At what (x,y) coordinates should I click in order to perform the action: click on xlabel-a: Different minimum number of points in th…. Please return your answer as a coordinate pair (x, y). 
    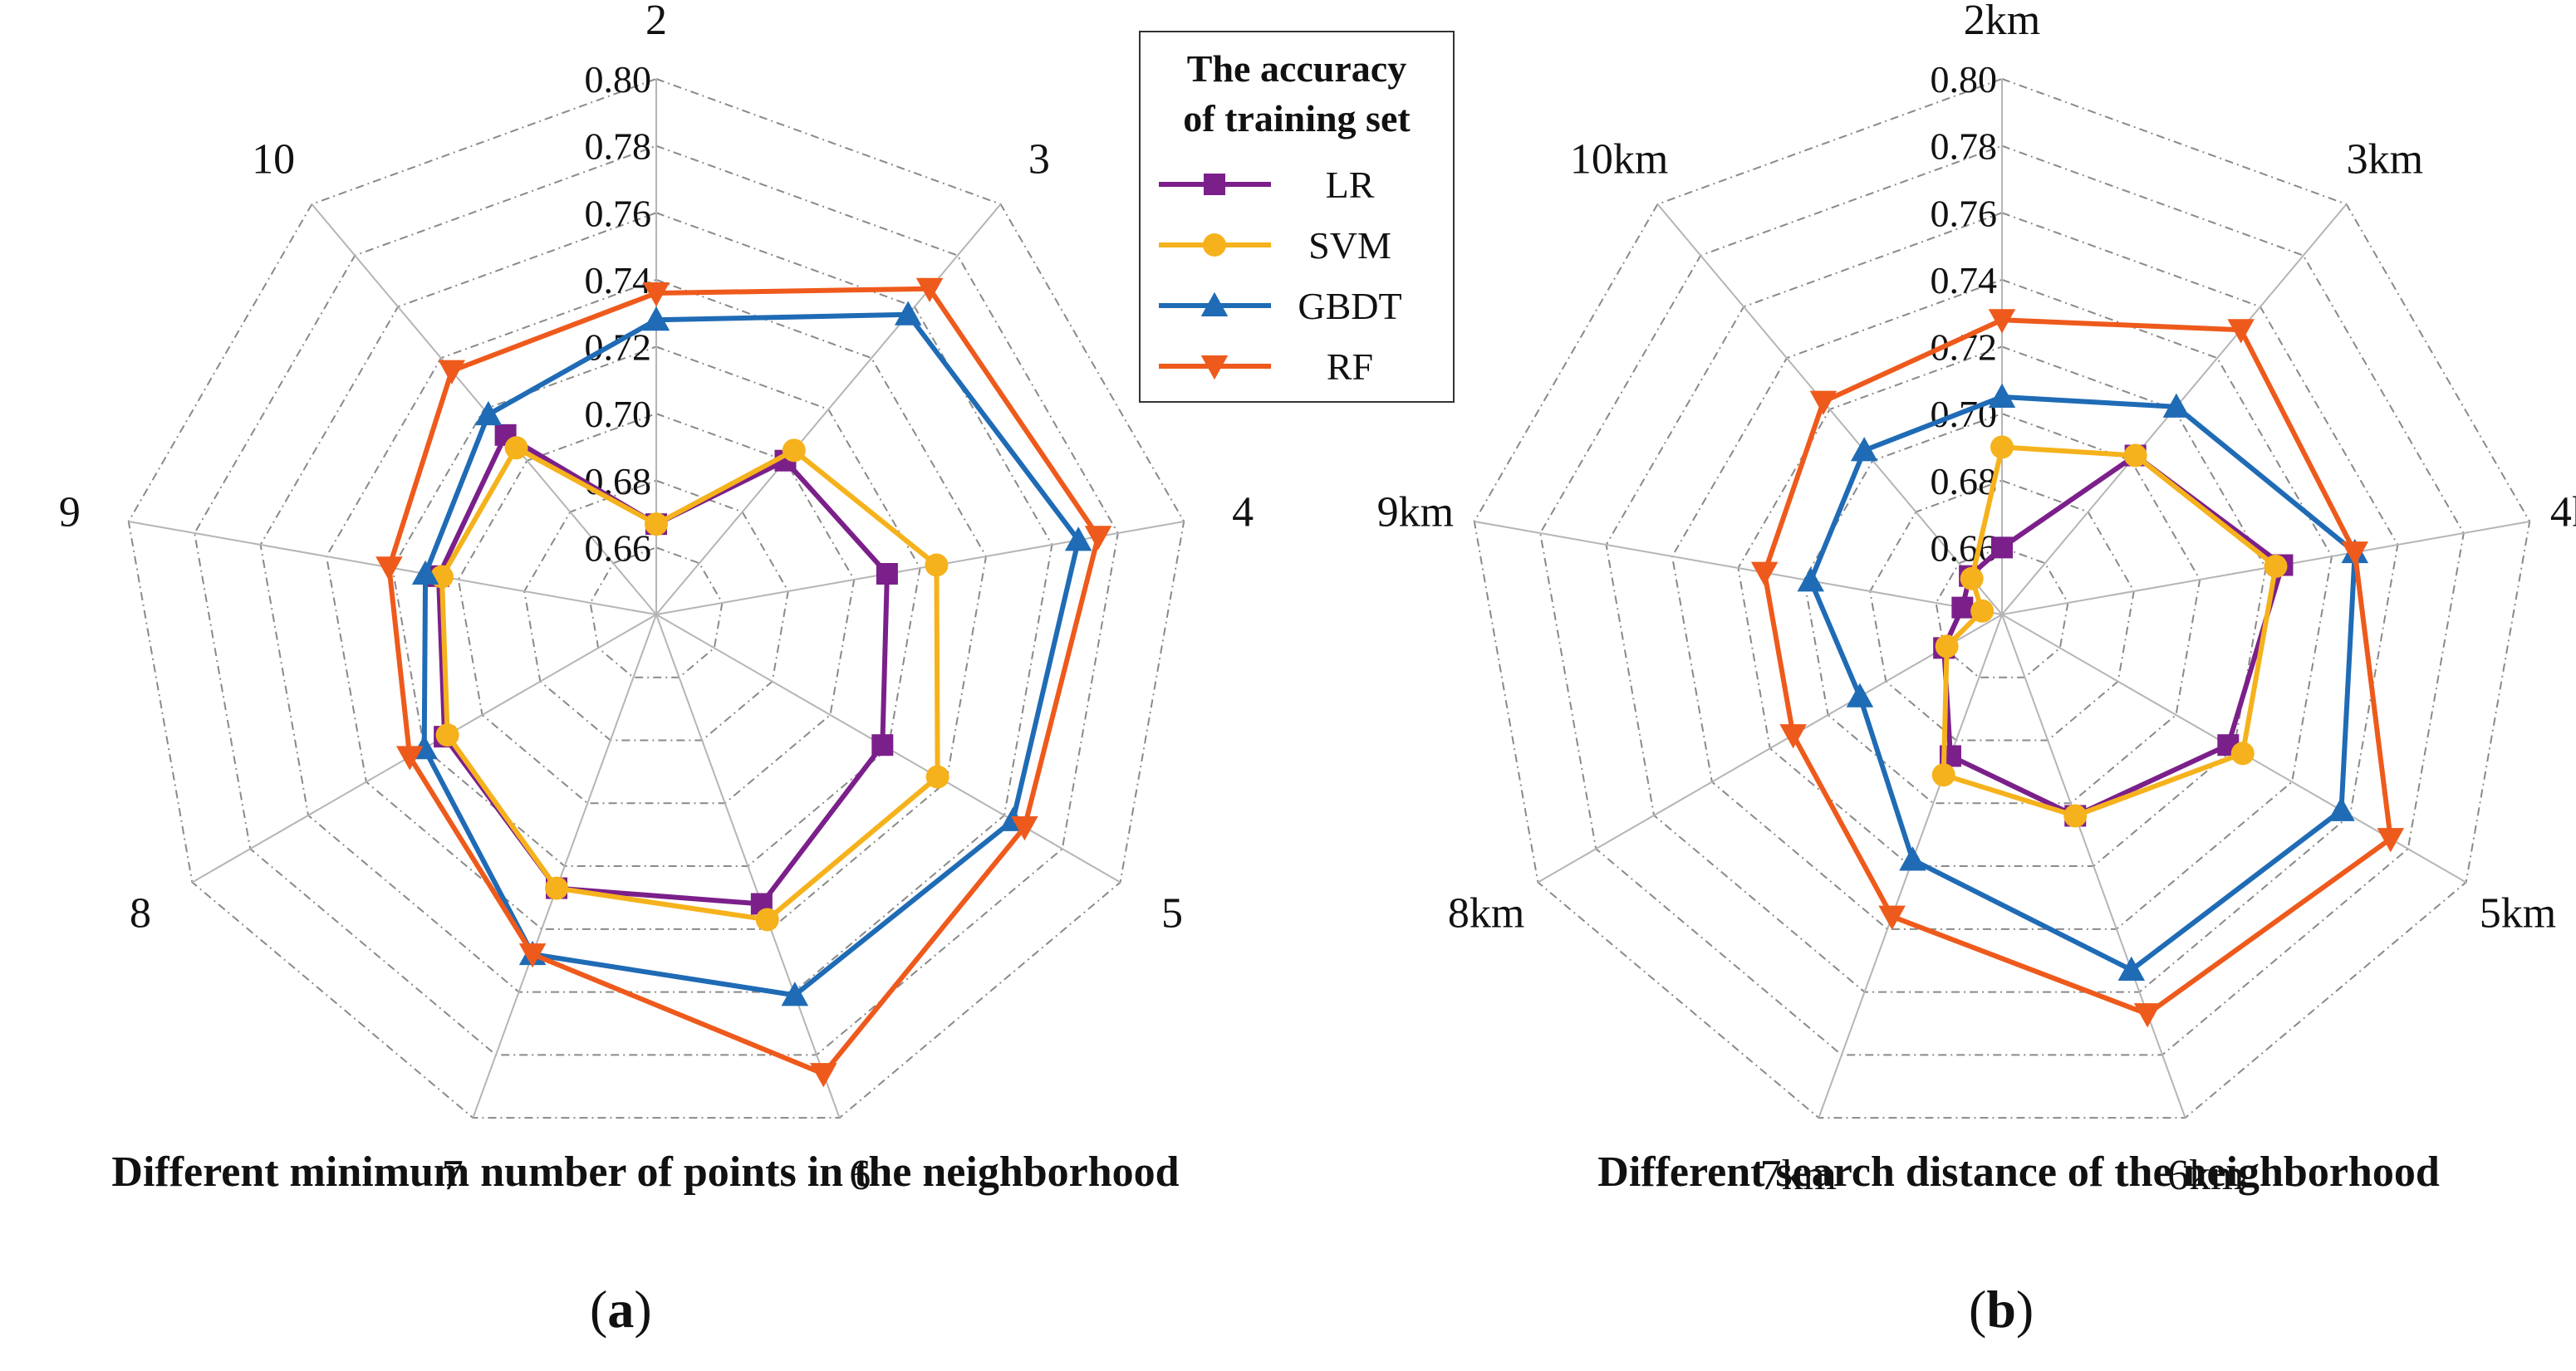
    Looking at the image, I should click on (645, 1172).